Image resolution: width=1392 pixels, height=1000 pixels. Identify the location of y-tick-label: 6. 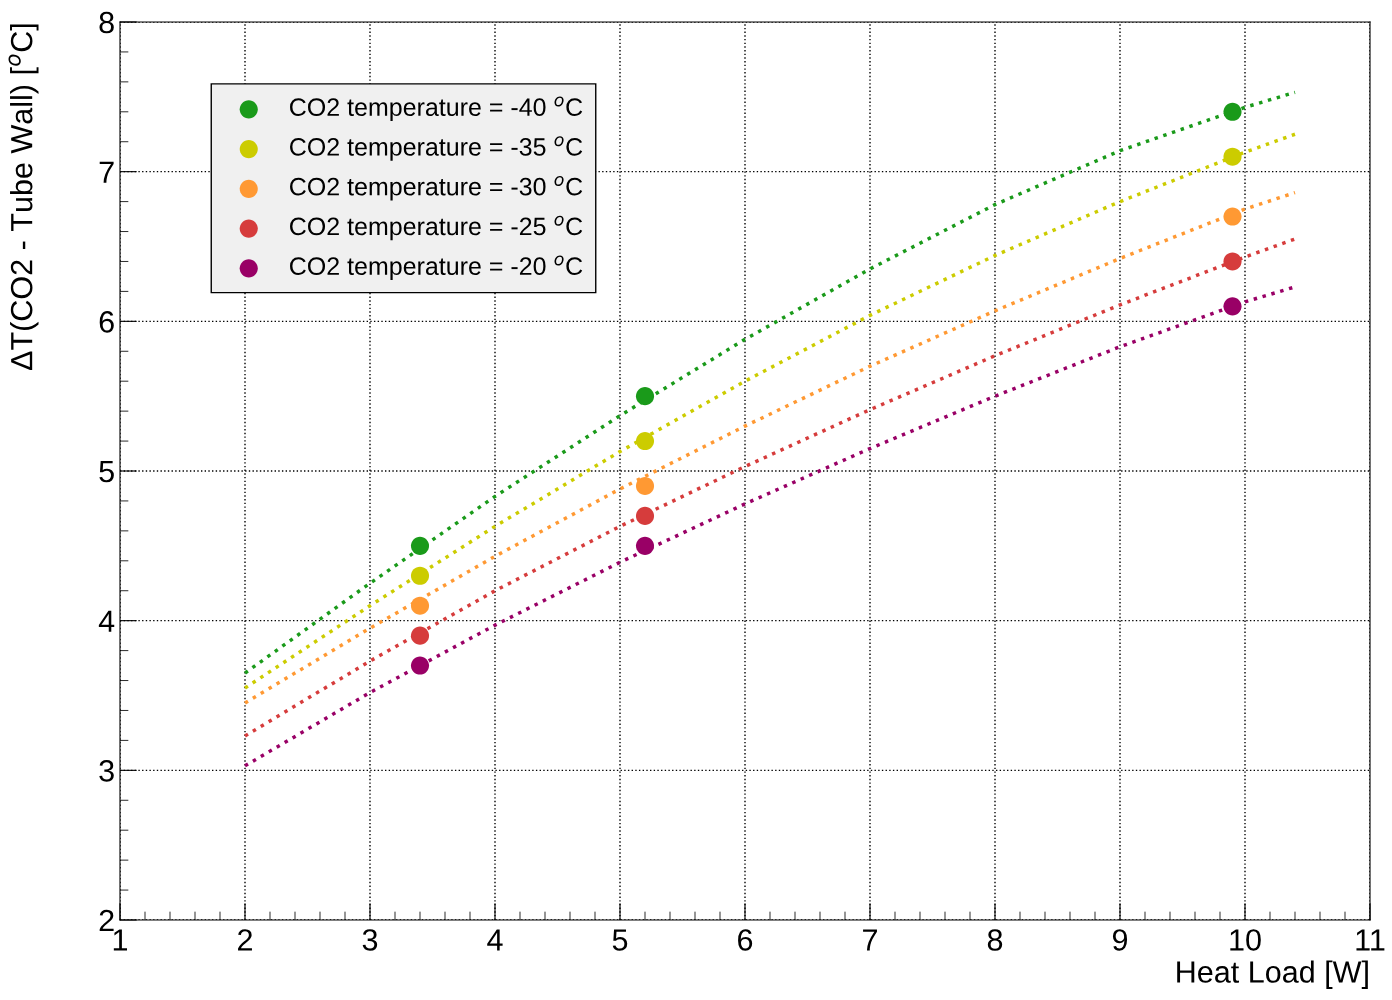
(106, 322).